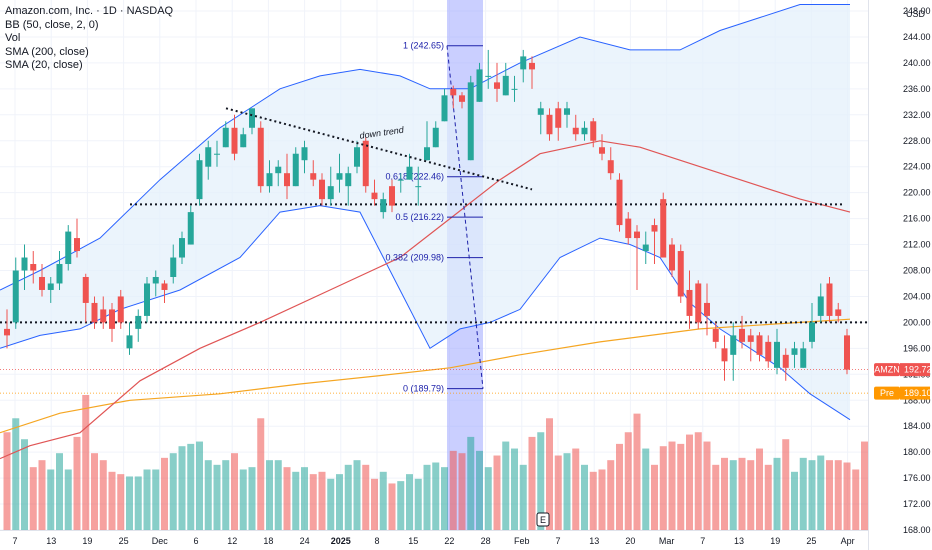 This screenshot has height=550, width=932. Describe the element at coordinates (47, 51) in the screenshot. I see `legend-sma200: SMA (200, close)` at that location.